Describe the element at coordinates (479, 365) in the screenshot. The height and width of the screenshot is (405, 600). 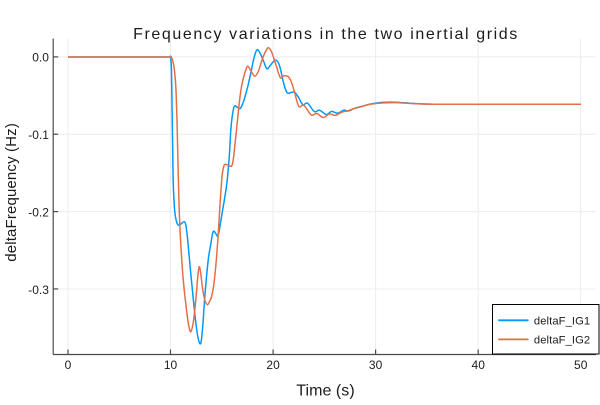
I see `svg-text: 40` at that location.